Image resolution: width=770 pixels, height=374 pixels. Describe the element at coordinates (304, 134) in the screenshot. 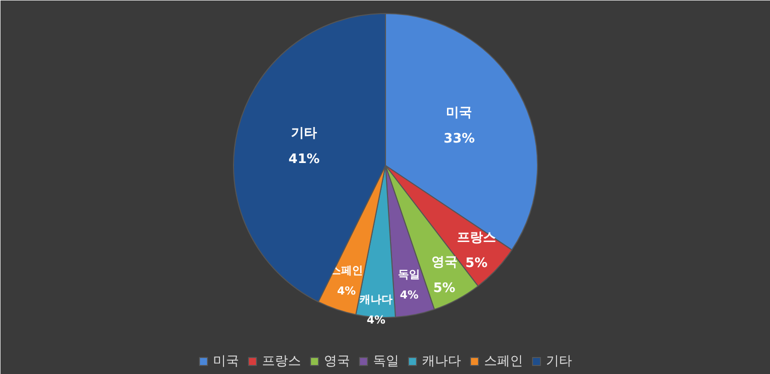

I see `slice-label: 기타` at that location.